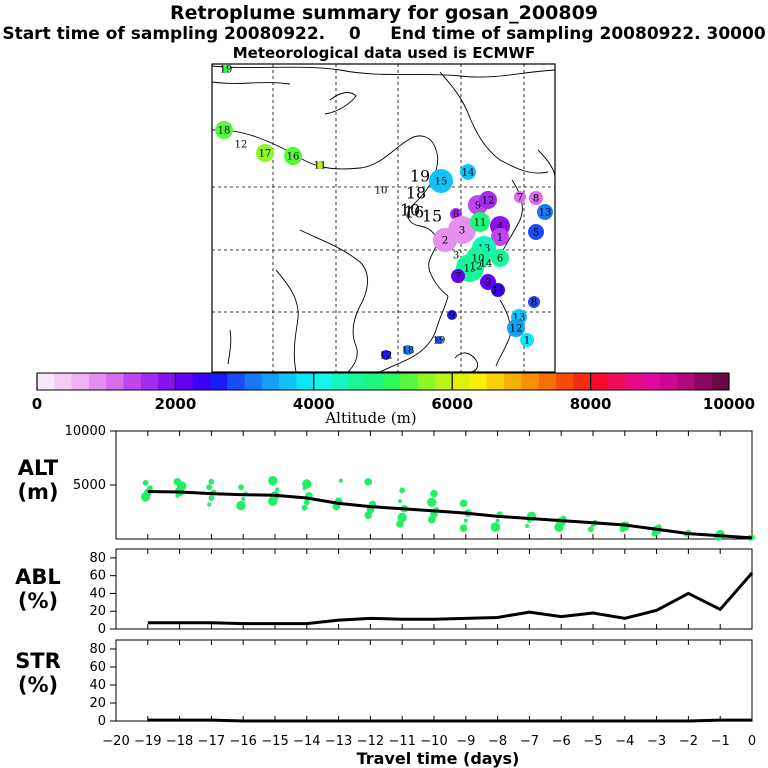  I want to click on trajectory-point-label: 9, so click(478, 205).